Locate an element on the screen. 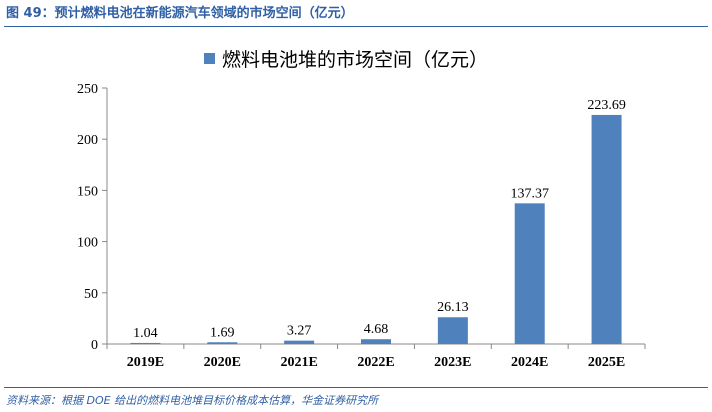 Image resolution: width=712 pixels, height=412 pixels. data-label: 1.69 is located at coordinates (222, 332).